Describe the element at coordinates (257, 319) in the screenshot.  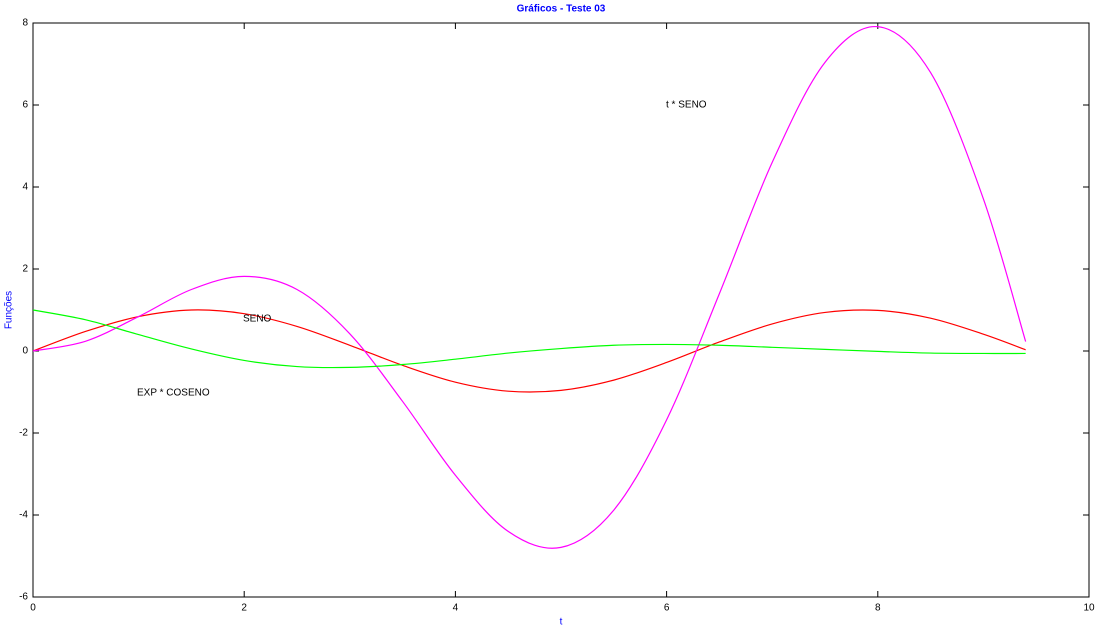
I see `series-label: SENO` at that location.